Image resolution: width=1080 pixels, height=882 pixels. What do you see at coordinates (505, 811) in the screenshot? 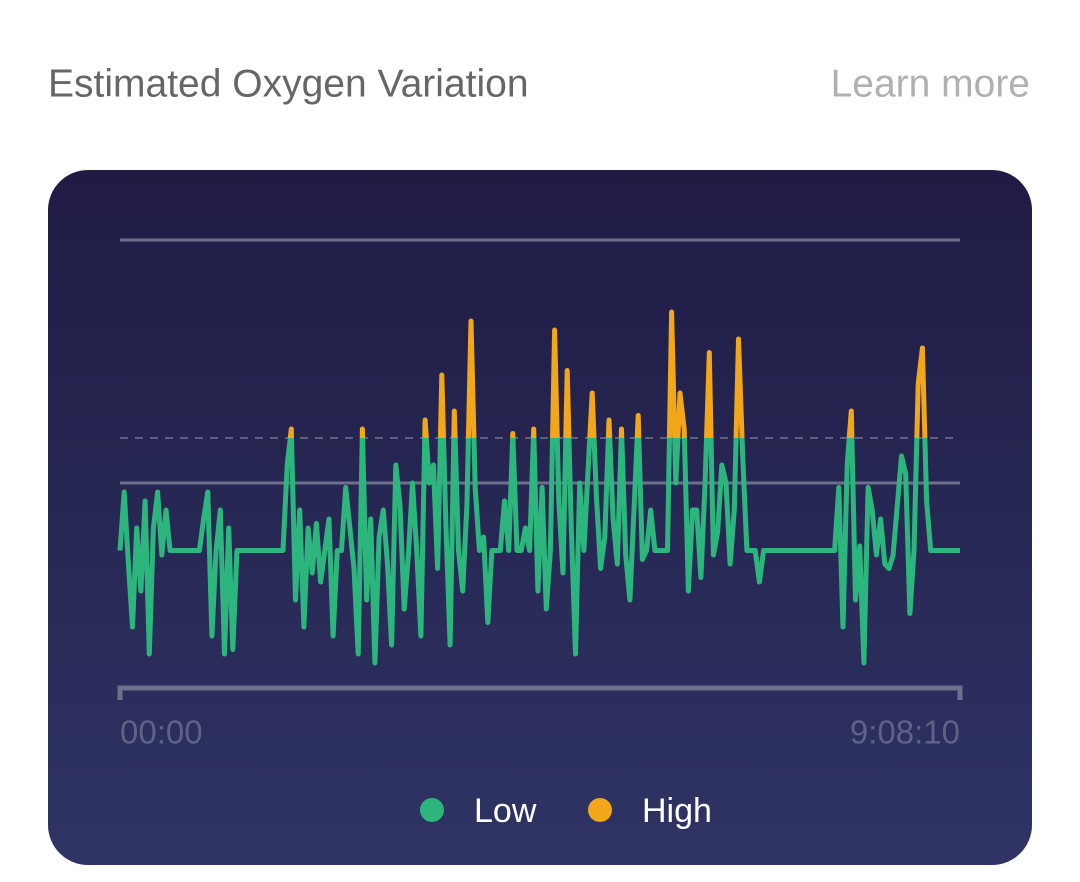
I see `legend-label: Low` at bounding box center [505, 811].